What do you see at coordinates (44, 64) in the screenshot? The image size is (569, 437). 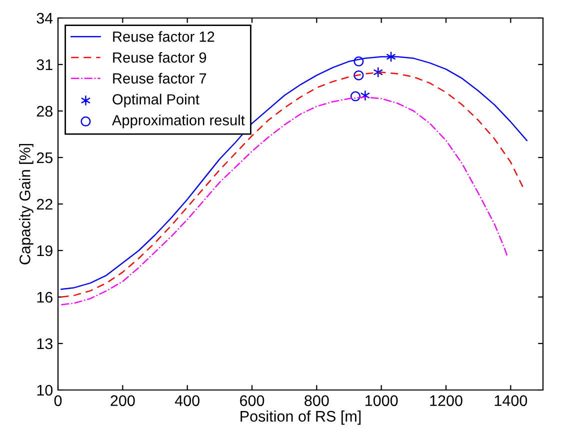 I see `y-tick-label: 31` at bounding box center [44, 64].